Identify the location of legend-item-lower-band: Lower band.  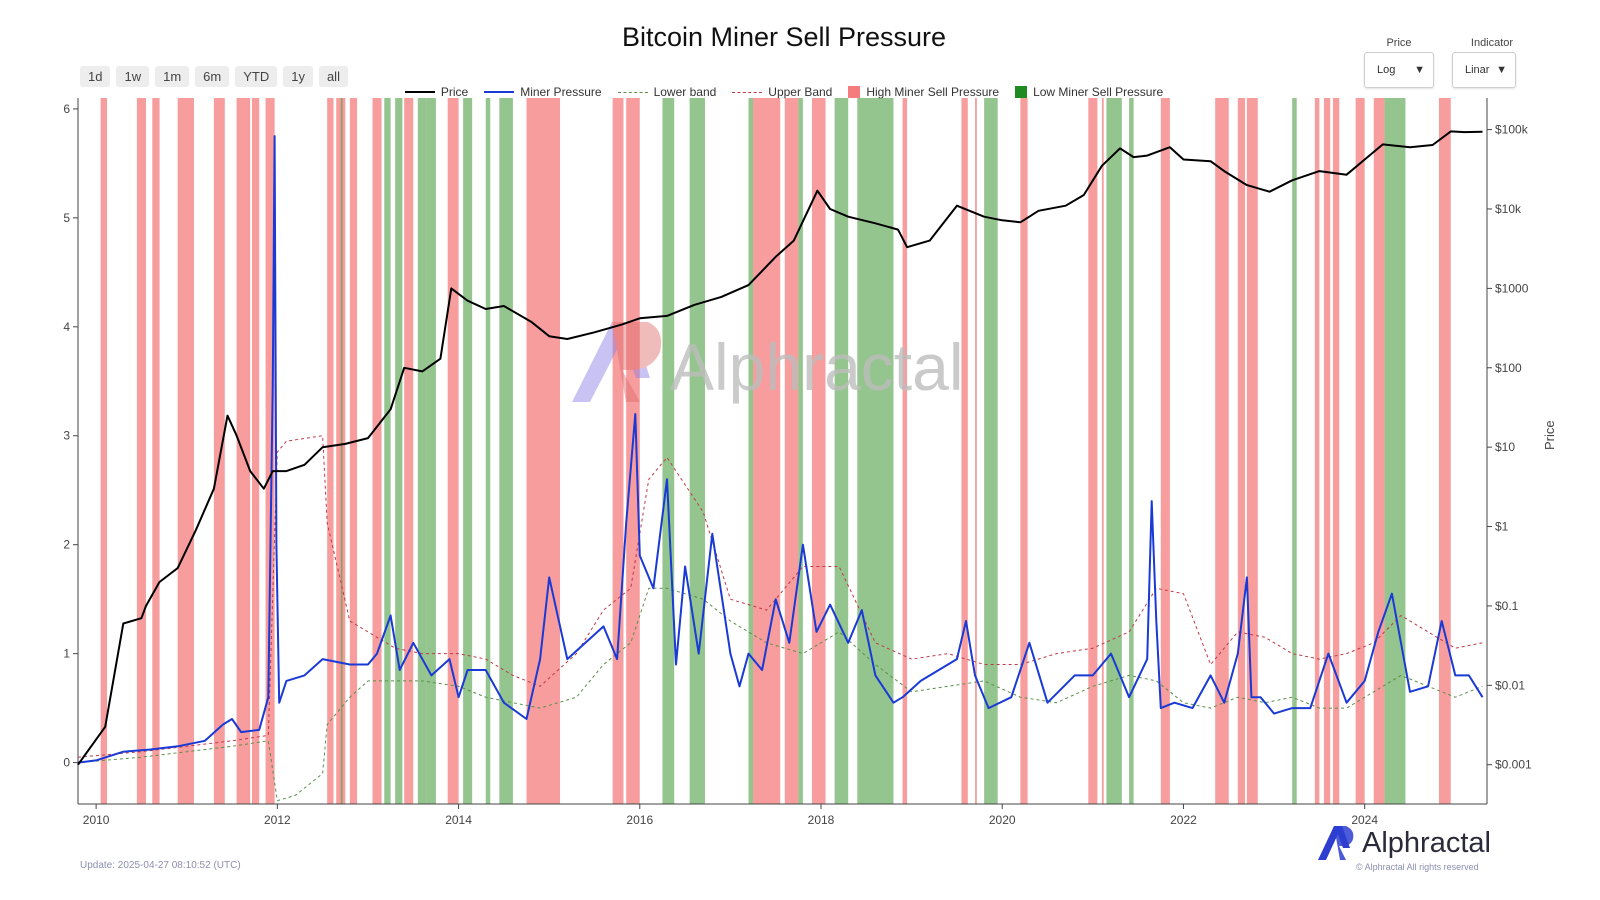
(667, 92).